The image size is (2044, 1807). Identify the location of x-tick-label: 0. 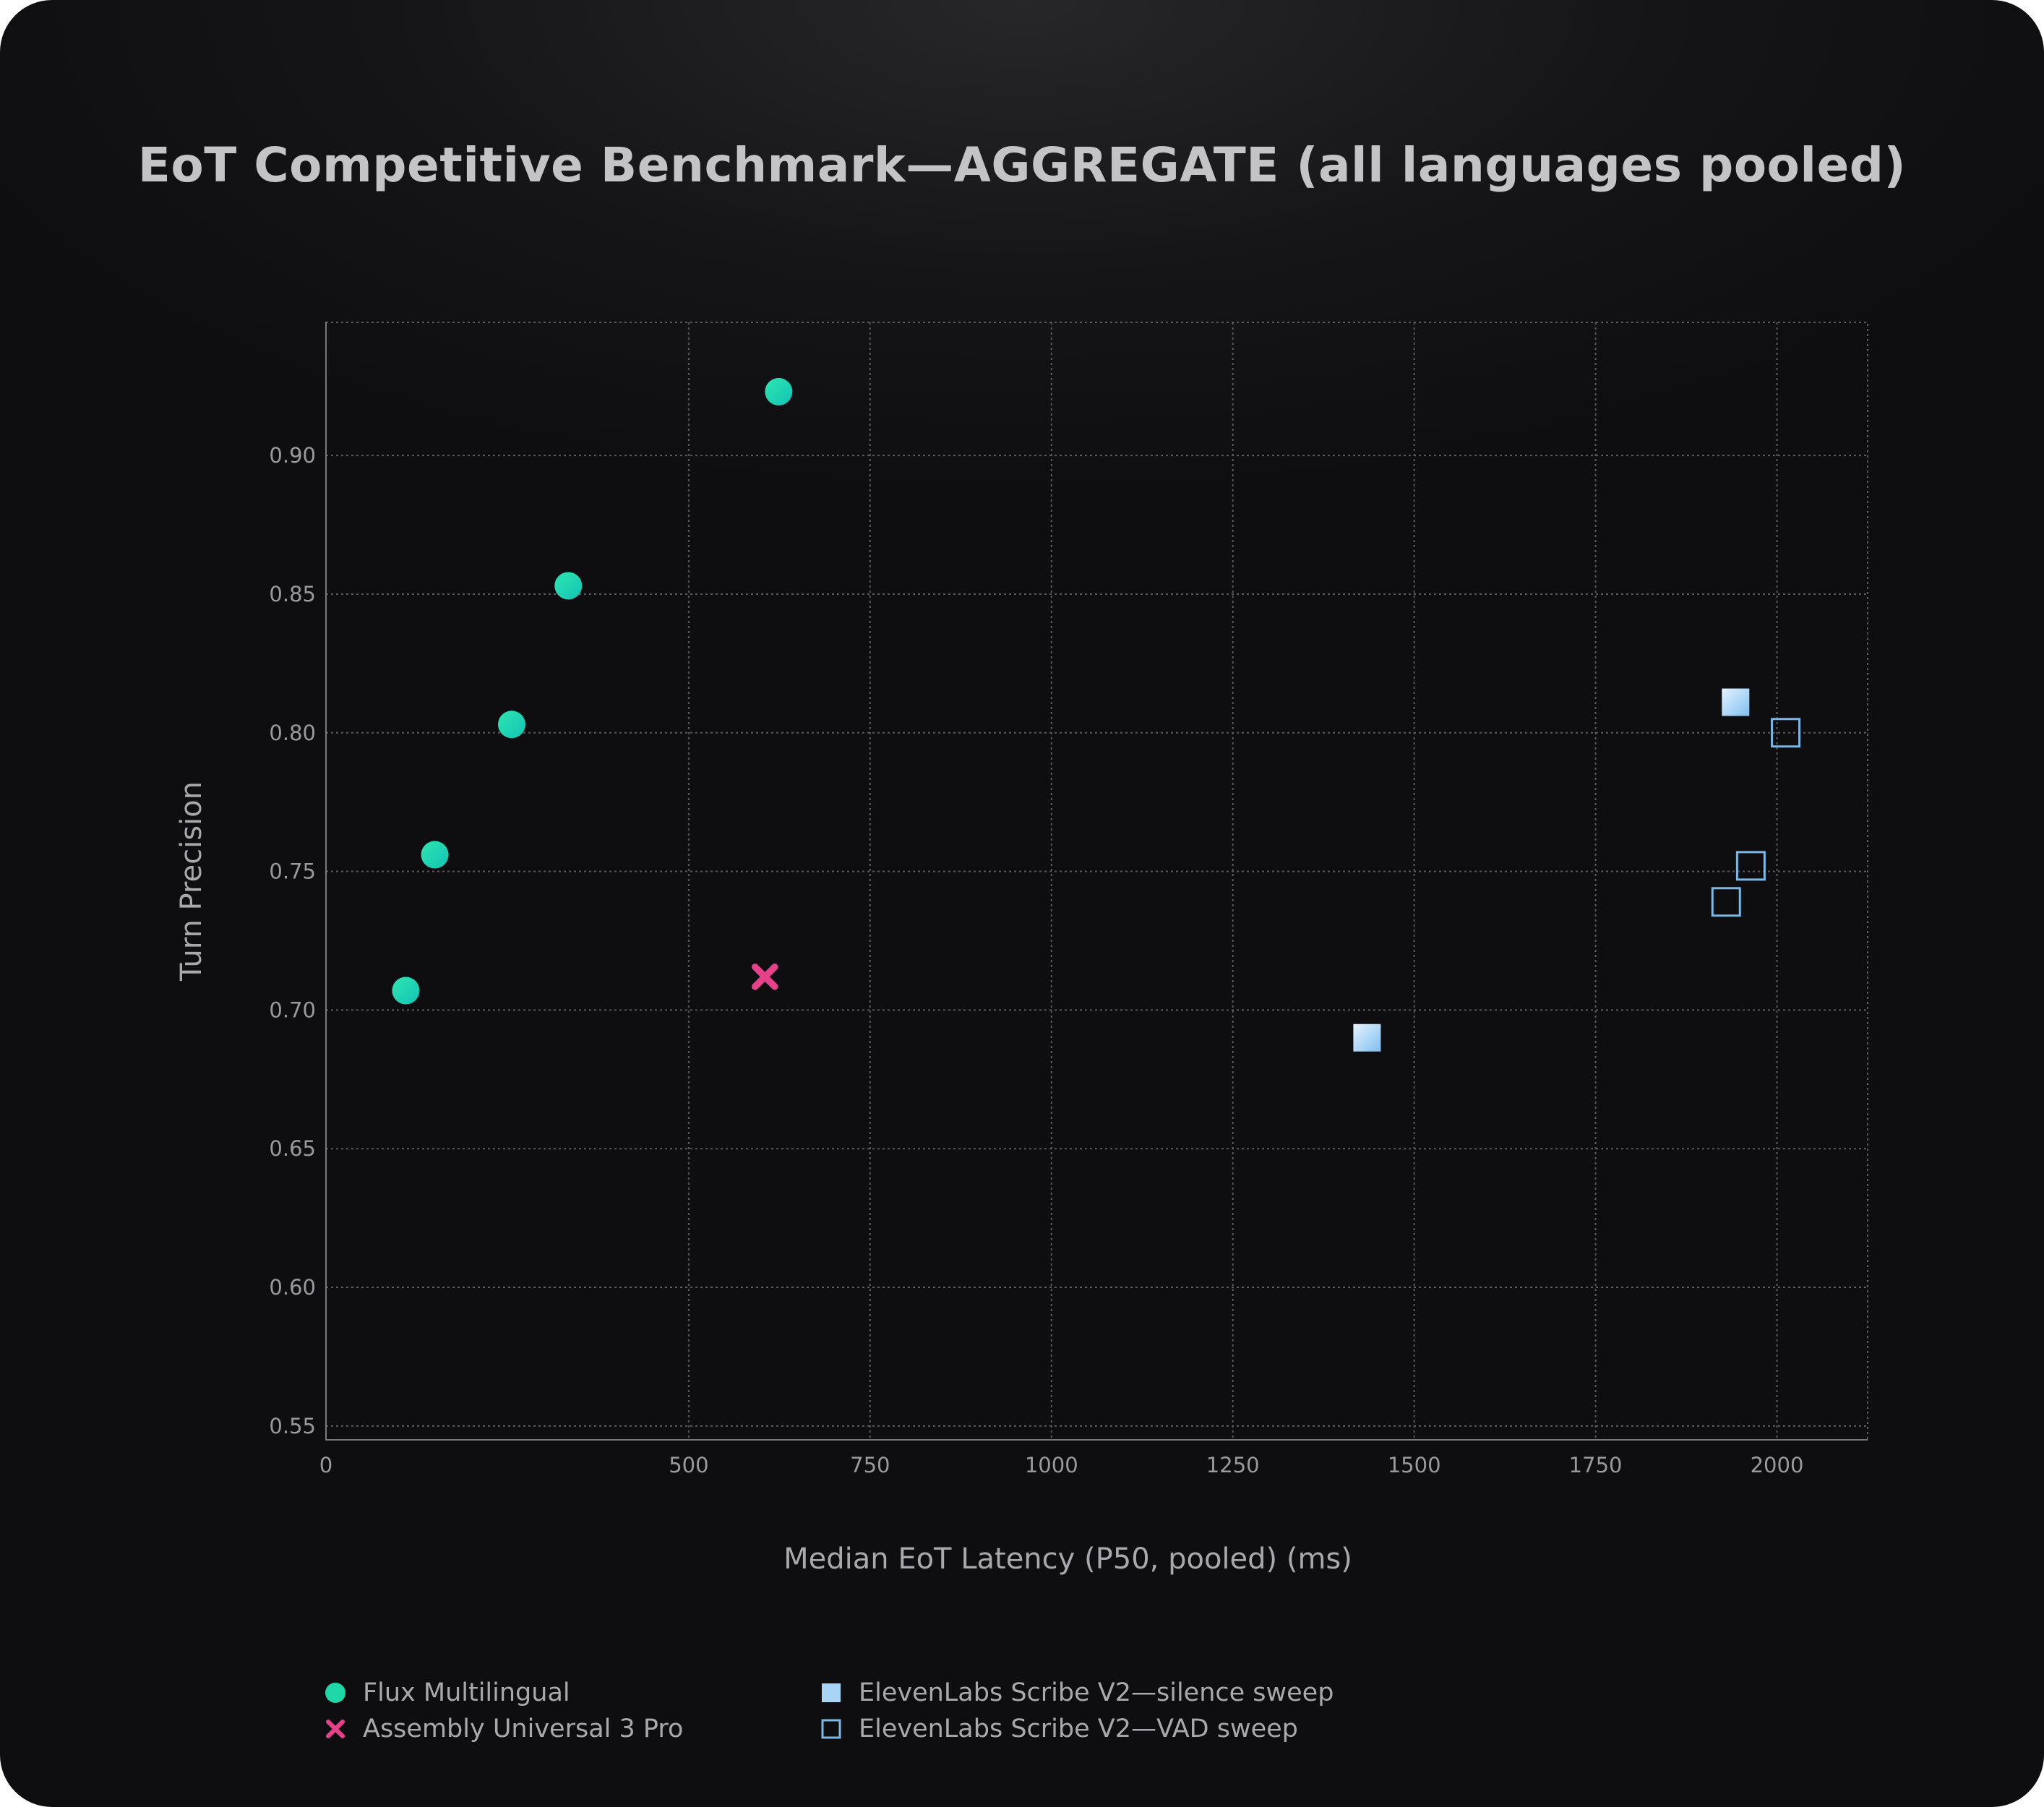
(325, 1465).